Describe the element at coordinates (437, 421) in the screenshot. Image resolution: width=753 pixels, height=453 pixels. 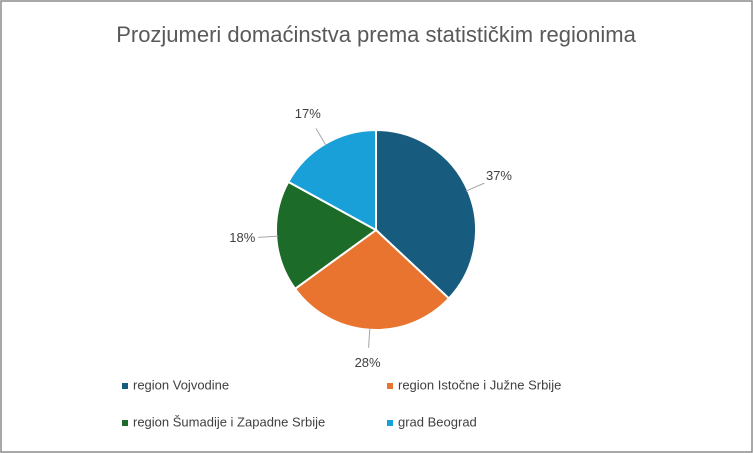
I see `legend-label: grad Beograd` at that location.